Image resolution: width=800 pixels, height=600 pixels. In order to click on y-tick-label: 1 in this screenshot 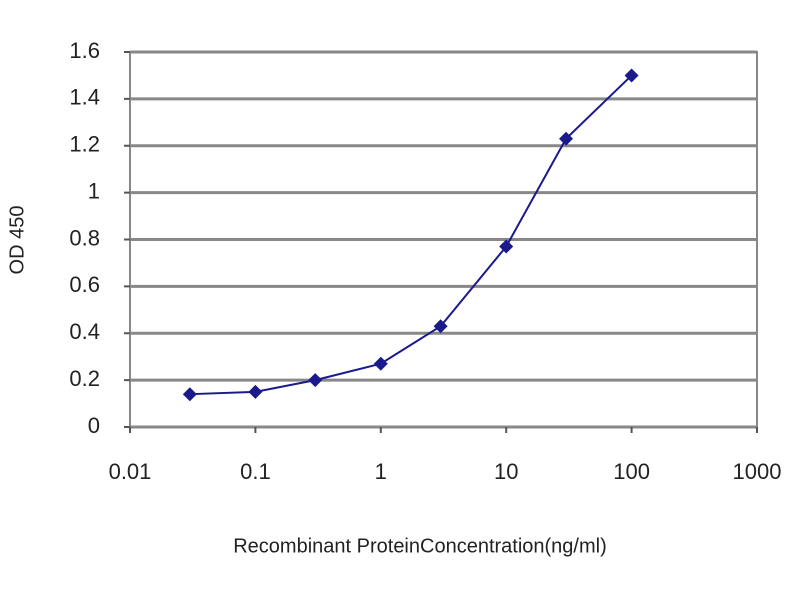, I will do `click(94, 190)`.